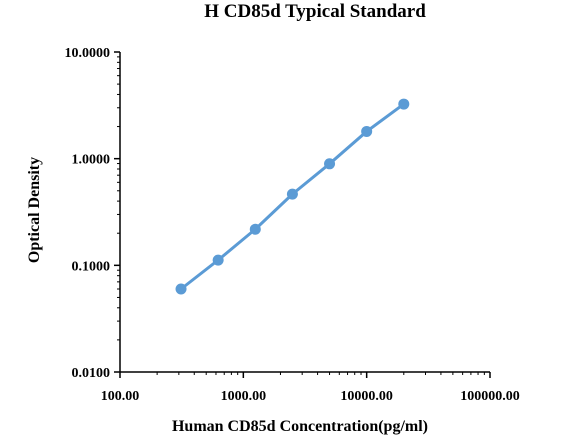  What do you see at coordinates (490, 396) in the screenshot?
I see `x-tick-label: 100000.00` at bounding box center [490, 396].